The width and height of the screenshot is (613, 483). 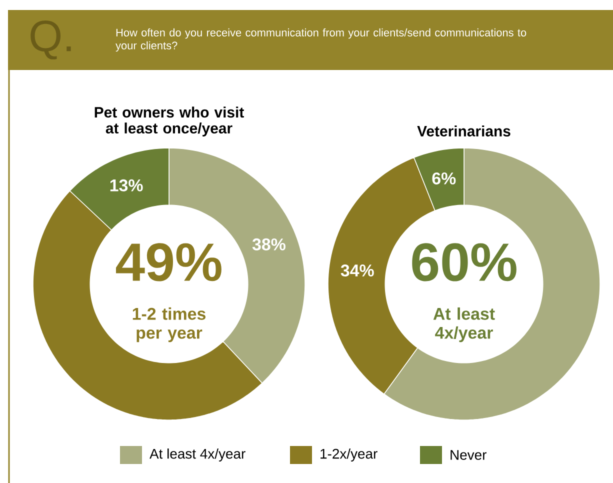 I want to click on data-label: 38%, so click(x=269, y=244).